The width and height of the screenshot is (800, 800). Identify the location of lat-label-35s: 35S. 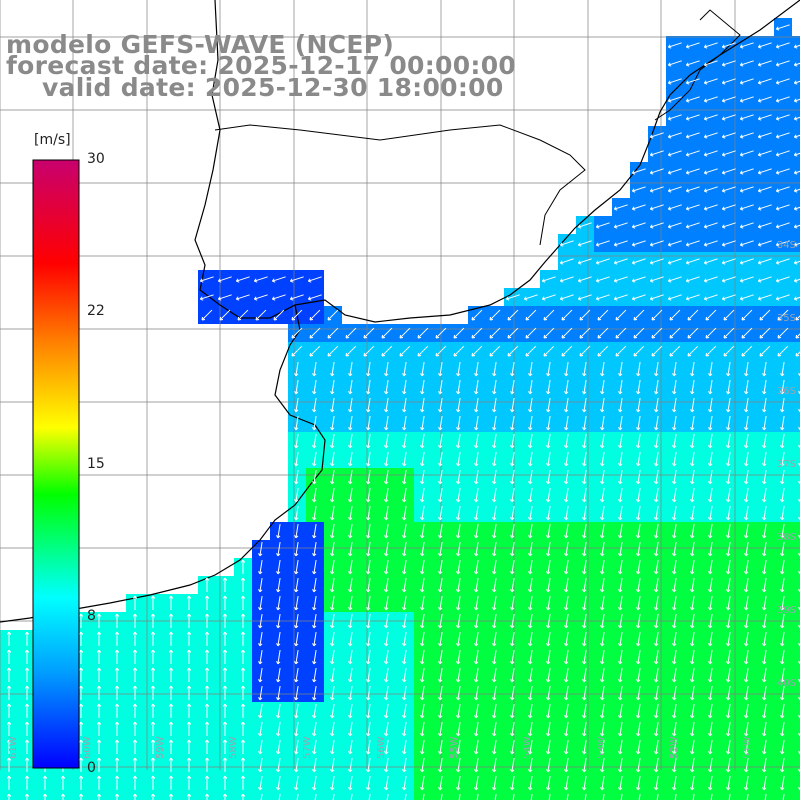
(786, 318).